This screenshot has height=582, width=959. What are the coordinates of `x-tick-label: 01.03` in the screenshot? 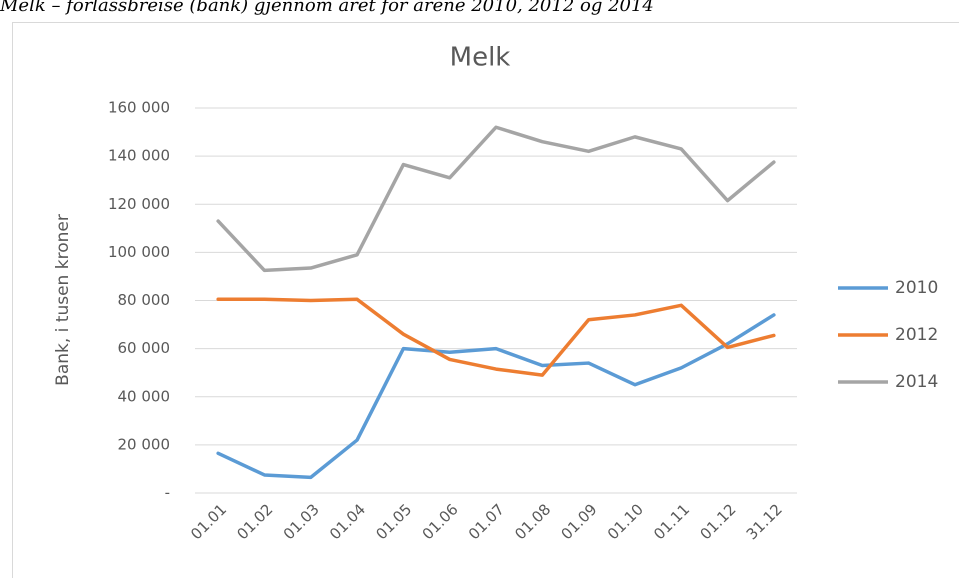 It's located at (301, 521).